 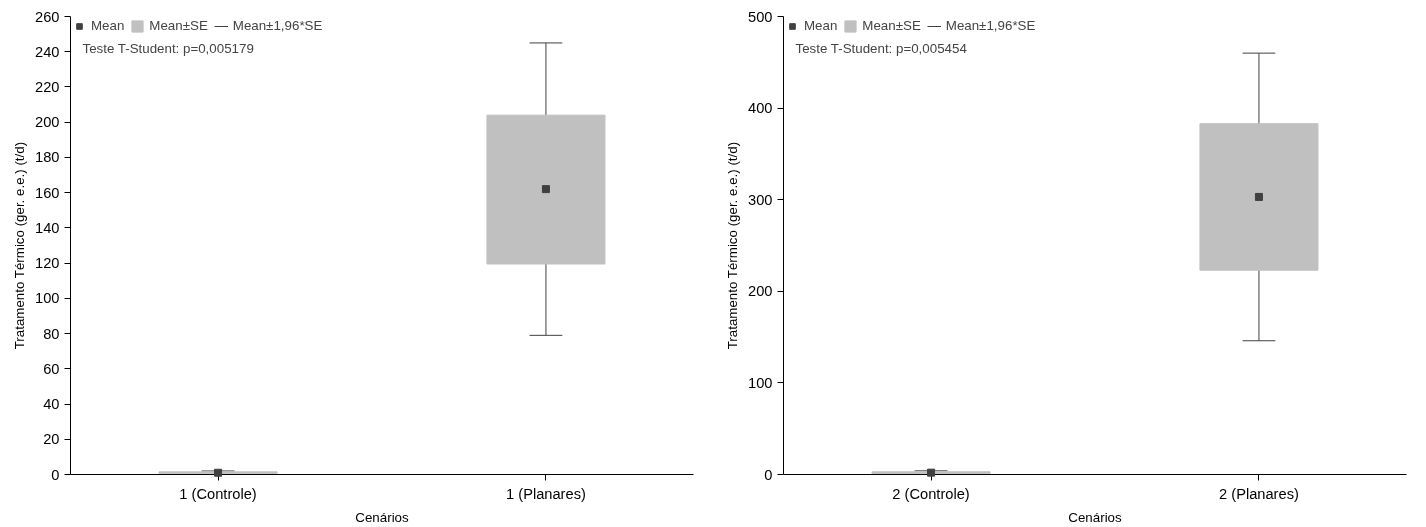 What do you see at coordinates (546, 493) in the screenshot?
I see `x-tick-label: 1 (Planares)` at bounding box center [546, 493].